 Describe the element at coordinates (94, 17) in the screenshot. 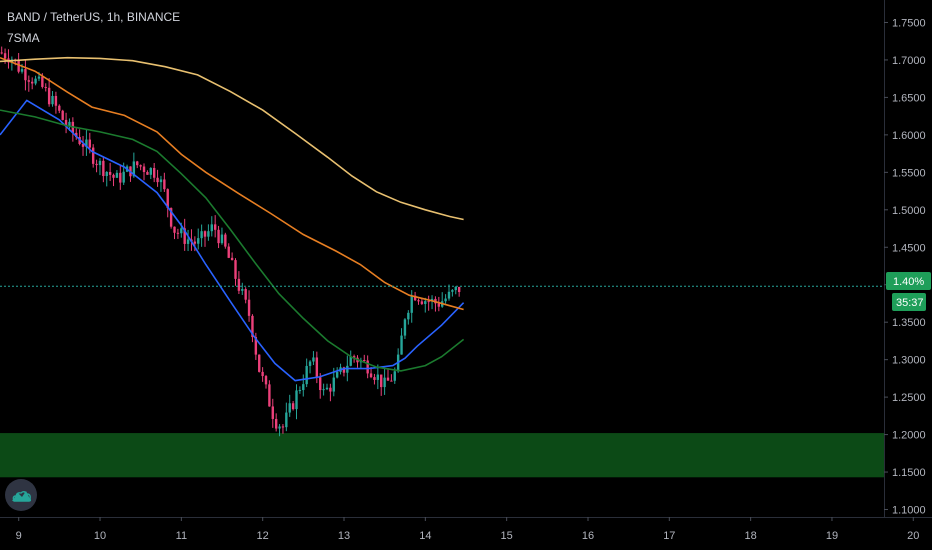

I see `symbol-title: BAND / TetherUS, 1h, BINANCE` at that location.